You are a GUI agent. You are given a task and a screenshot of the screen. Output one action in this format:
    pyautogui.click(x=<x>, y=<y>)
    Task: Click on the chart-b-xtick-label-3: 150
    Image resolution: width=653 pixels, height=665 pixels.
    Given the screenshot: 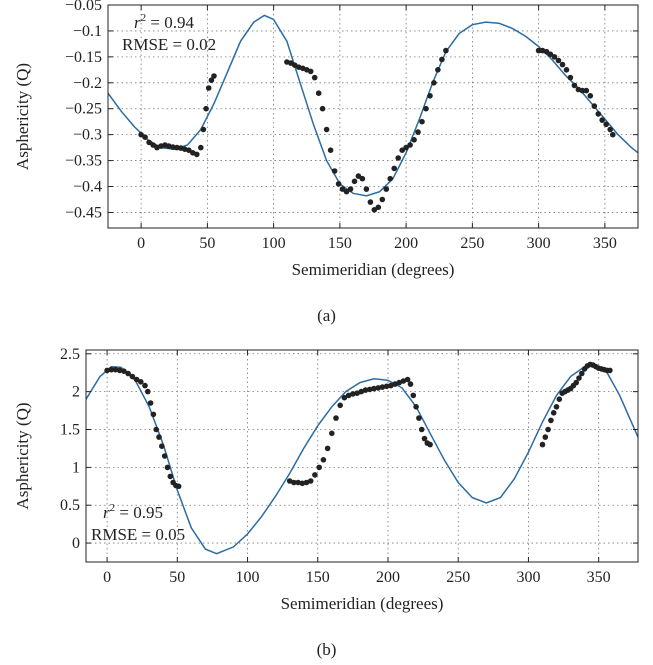 What is the action you would take?
    pyautogui.click(x=318, y=577)
    